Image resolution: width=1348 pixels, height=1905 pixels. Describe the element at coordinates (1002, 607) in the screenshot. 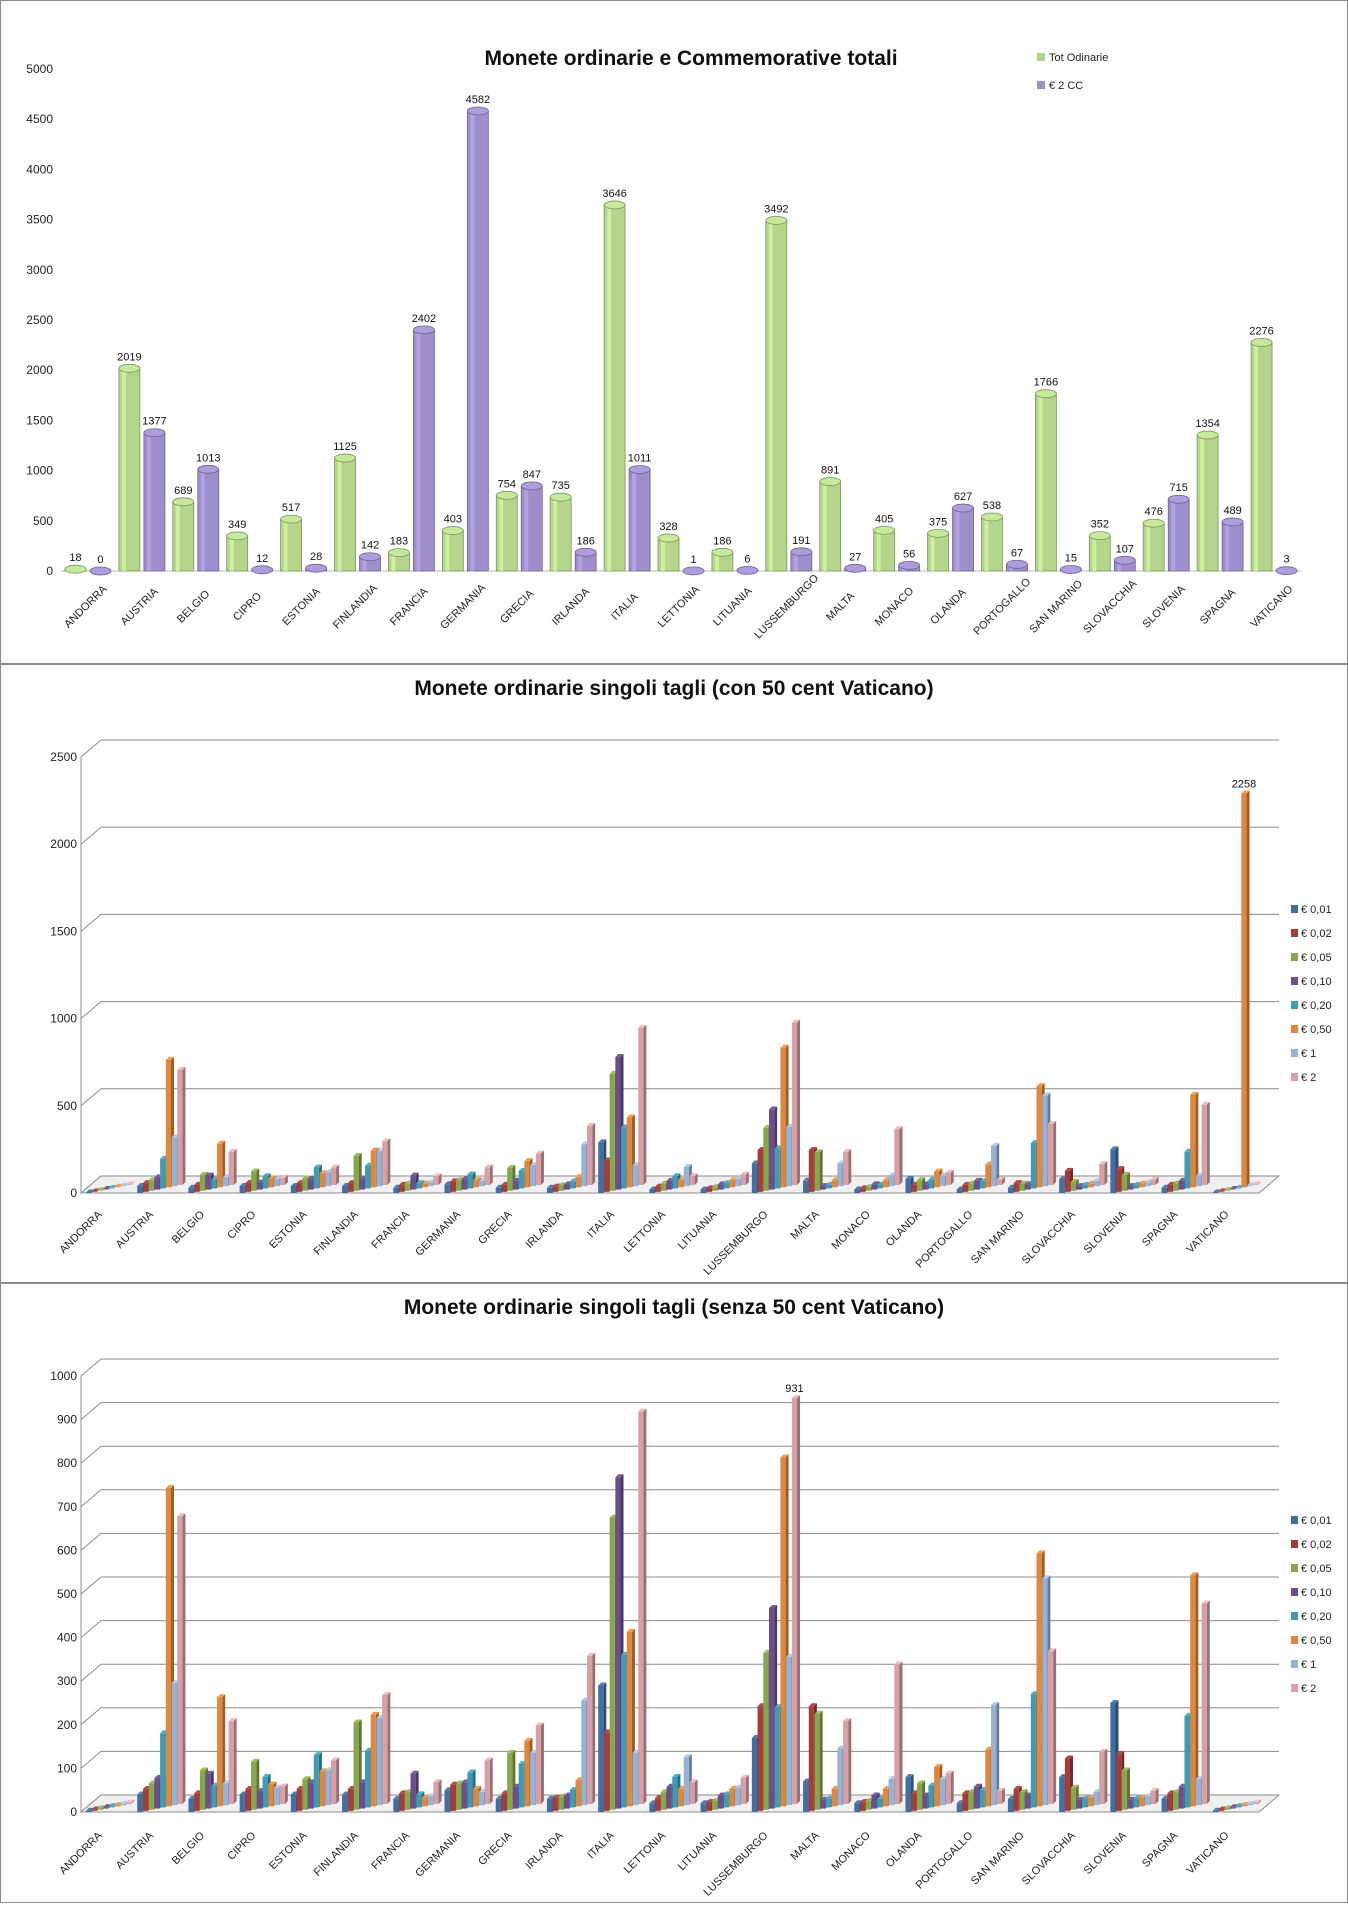

I see `x-tick-label: PORTOGALLO` at that location.